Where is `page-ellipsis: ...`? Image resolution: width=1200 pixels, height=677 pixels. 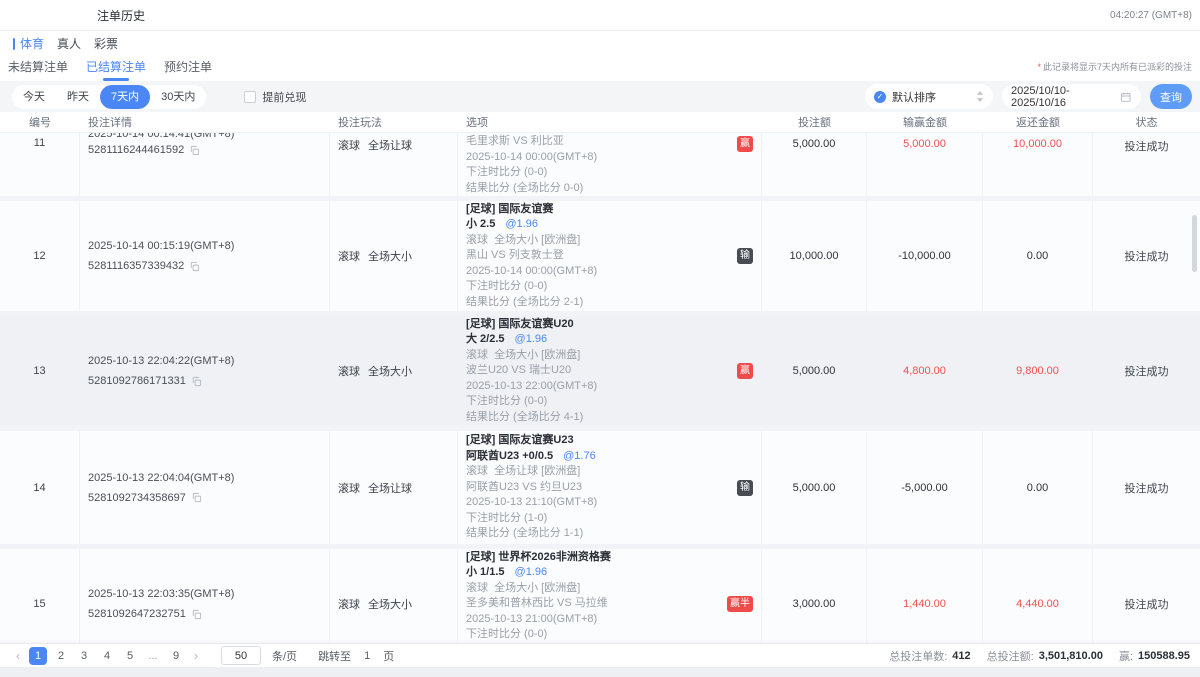 page-ellipsis: ... is located at coordinates (153, 655).